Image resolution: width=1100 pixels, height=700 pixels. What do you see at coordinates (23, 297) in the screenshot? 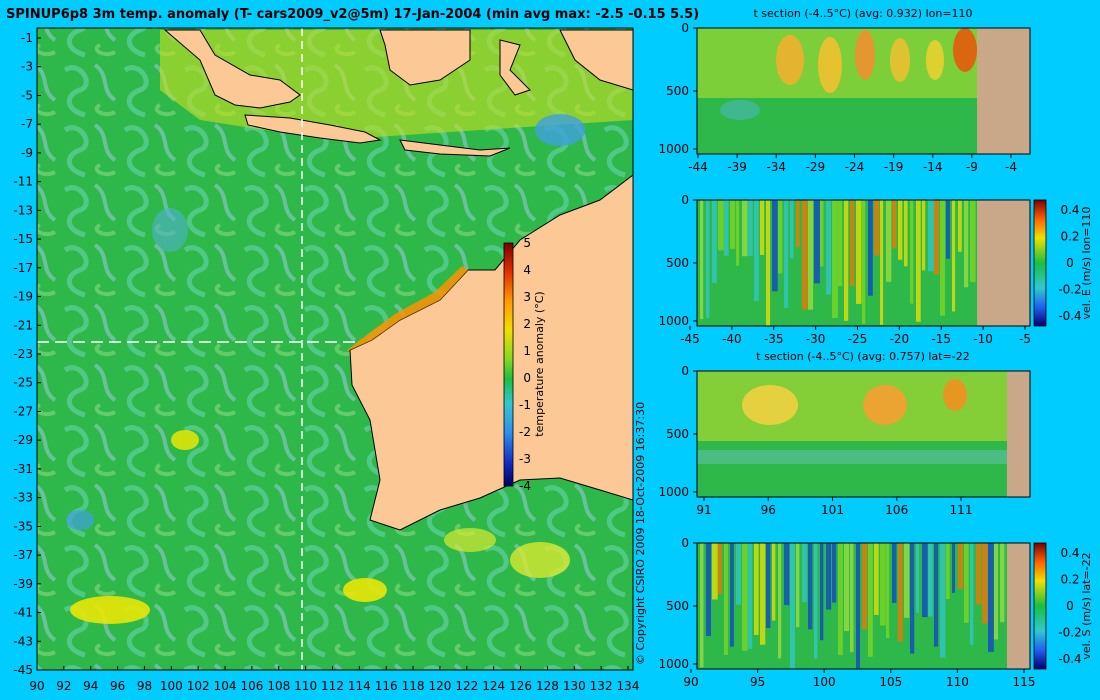
I see `lat-tick-label: -19` at bounding box center [23, 297].